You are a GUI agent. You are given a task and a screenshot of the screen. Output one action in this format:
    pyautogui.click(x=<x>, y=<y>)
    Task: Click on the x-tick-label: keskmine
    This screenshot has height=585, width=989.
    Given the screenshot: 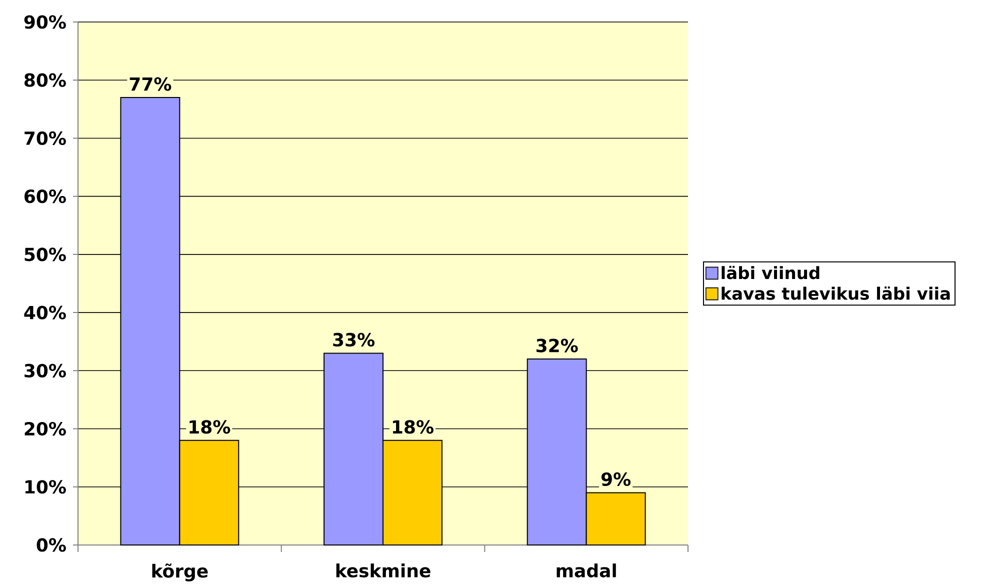 What is the action you would take?
    pyautogui.click(x=383, y=571)
    